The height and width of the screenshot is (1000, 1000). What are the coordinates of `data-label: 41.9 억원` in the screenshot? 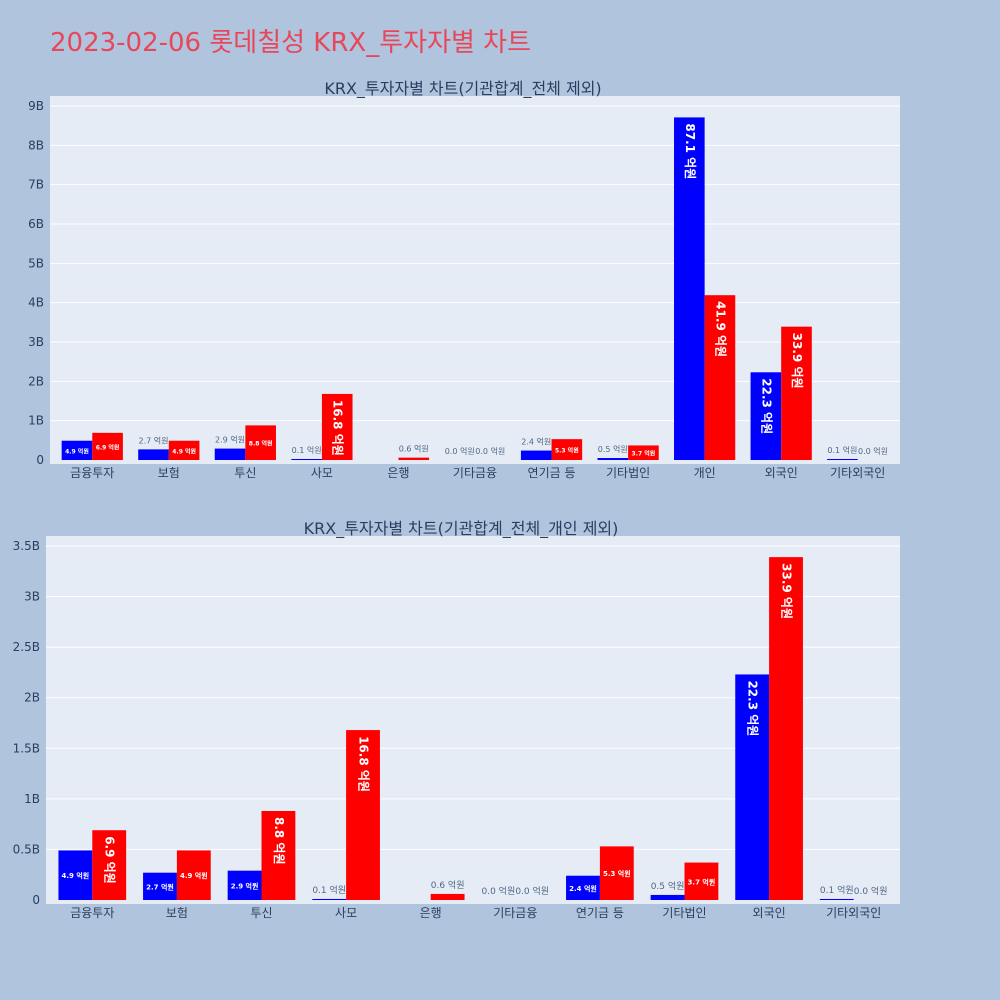 It's located at (720, 329).